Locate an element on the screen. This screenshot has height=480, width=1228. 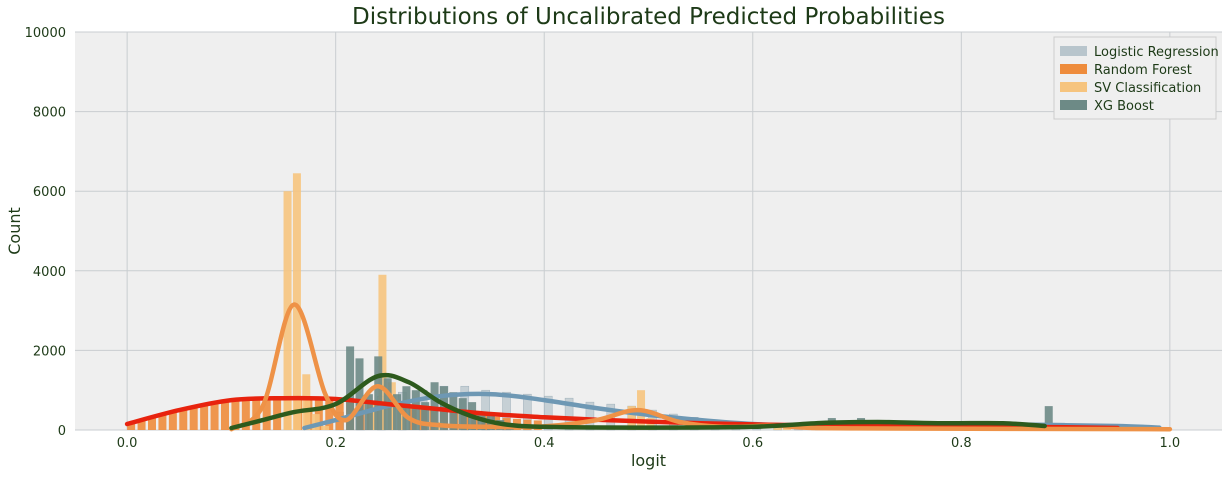
kde-line-xg-boost is located at coordinates (638, 401).